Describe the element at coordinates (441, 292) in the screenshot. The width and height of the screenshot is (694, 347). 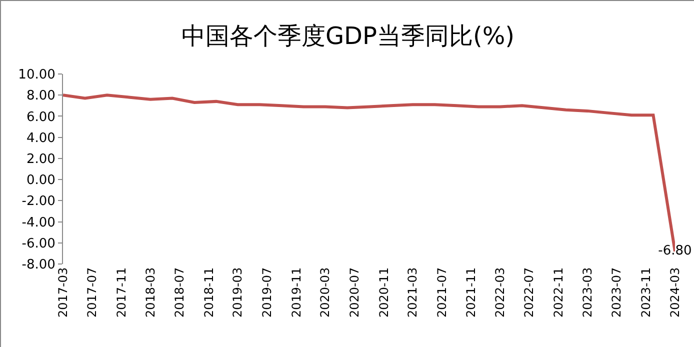
I see `x-tick-label: 2021-07` at that location.